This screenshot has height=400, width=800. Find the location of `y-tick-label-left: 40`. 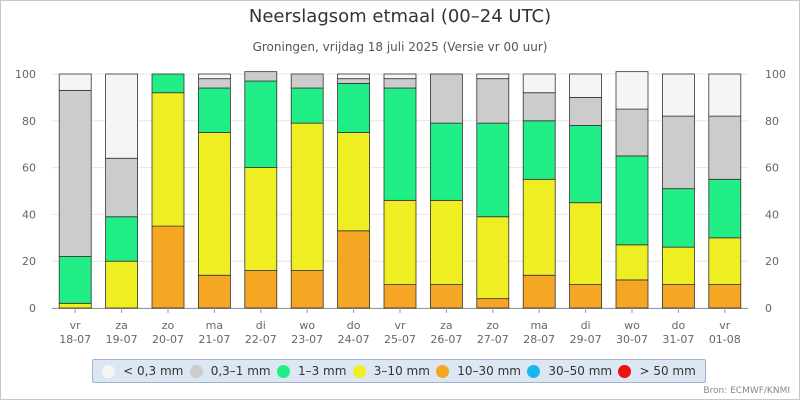

y-tick-label-left: 40 is located at coordinates (29, 214).